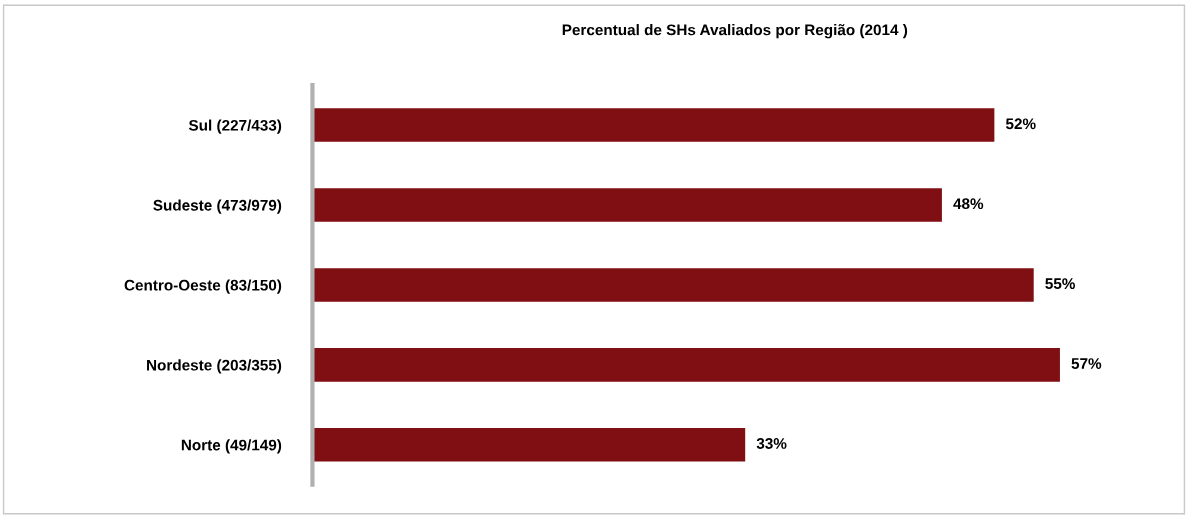  Describe the element at coordinates (968, 204) in the screenshot. I see `data-label: 48%` at that location.